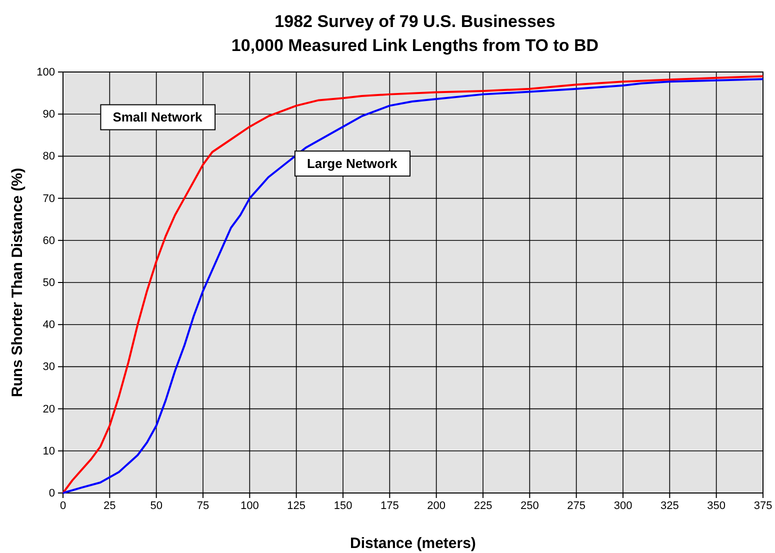 This screenshot has width=775, height=553. Describe the element at coordinates (529, 506) in the screenshot. I see `x-tick-label: 250` at that location.